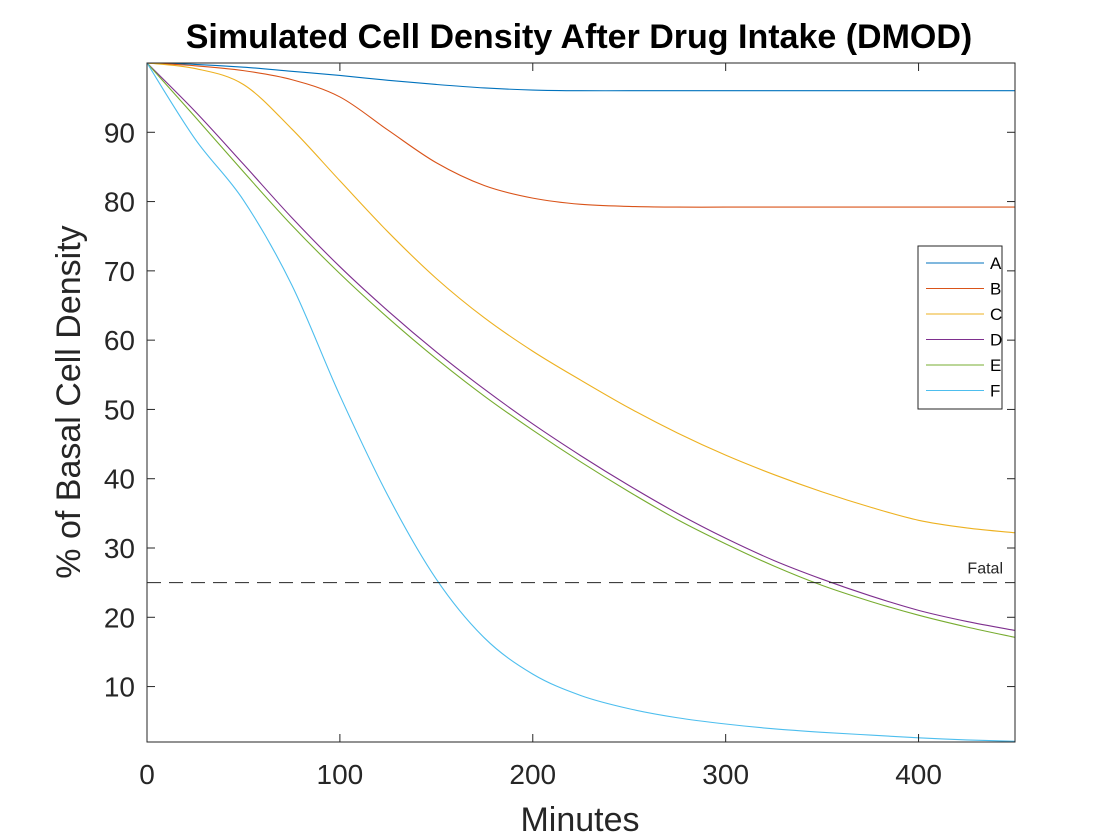 The image size is (1120, 840). What do you see at coordinates (581, 135) in the screenshot?
I see `series-line-B` at bounding box center [581, 135].